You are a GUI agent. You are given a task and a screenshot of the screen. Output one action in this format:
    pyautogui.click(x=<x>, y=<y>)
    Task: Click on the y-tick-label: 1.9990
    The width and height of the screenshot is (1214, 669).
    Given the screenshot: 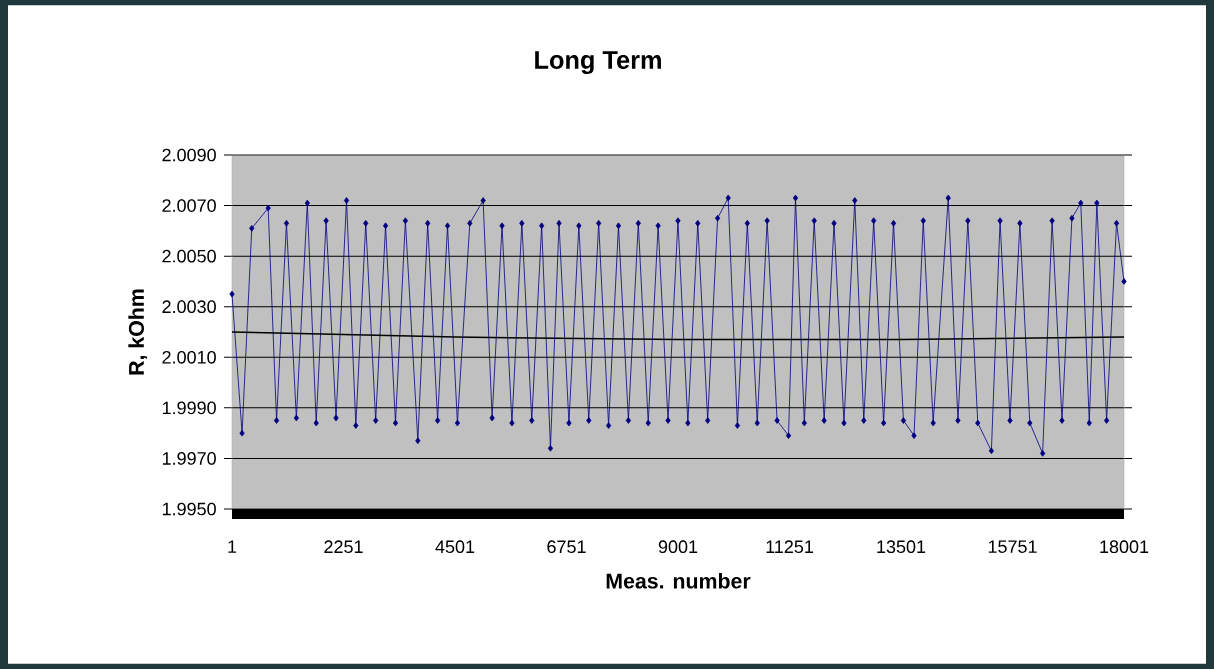 What is the action you would take?
    pyautogui.click(x=189, y=408)
    